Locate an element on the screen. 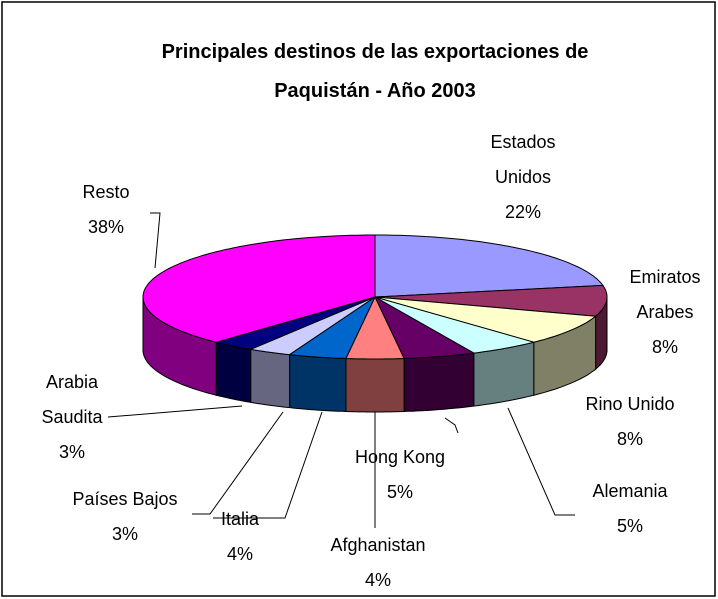 The image size is (718, 599). data-label: Emiratos Arabes 8% is located at coordinates (664, 312).